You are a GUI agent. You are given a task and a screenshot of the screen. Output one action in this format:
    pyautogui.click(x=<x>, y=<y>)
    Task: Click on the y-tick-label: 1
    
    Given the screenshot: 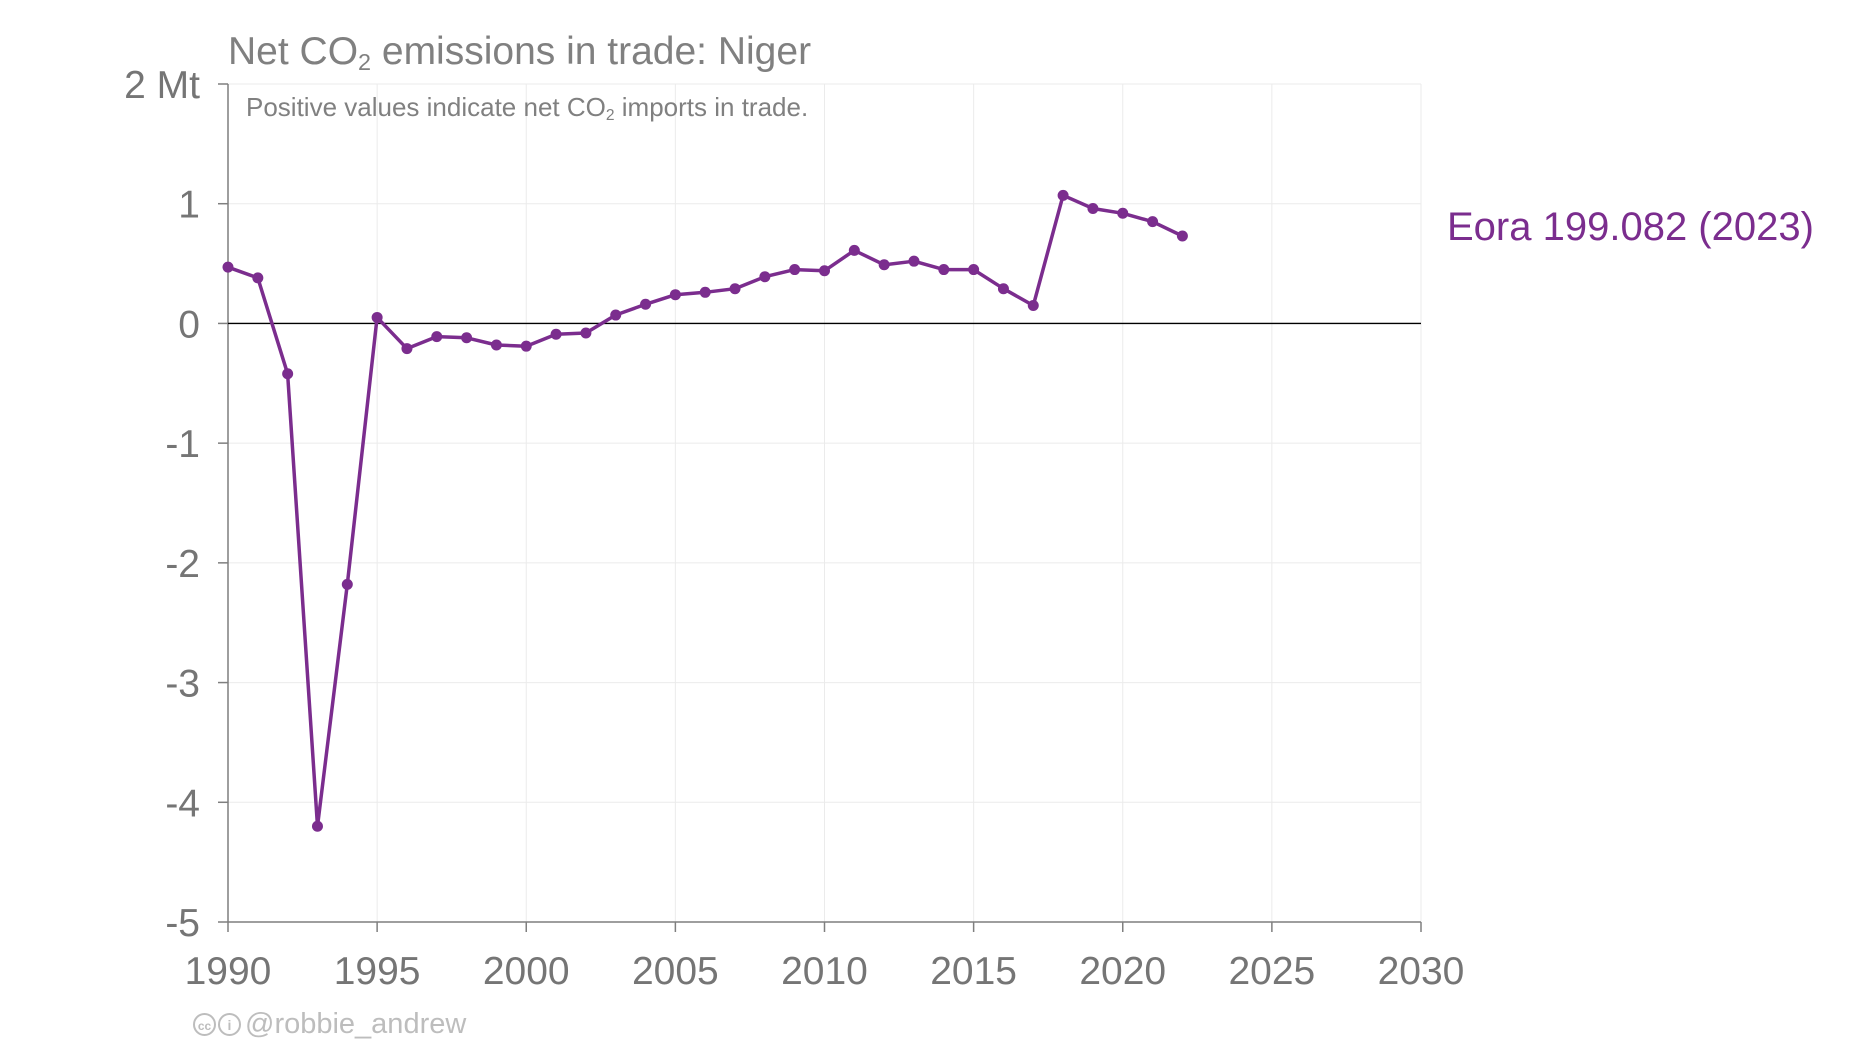 What is the action you would take?
    pyautogui.click(x=189, y=205)
    